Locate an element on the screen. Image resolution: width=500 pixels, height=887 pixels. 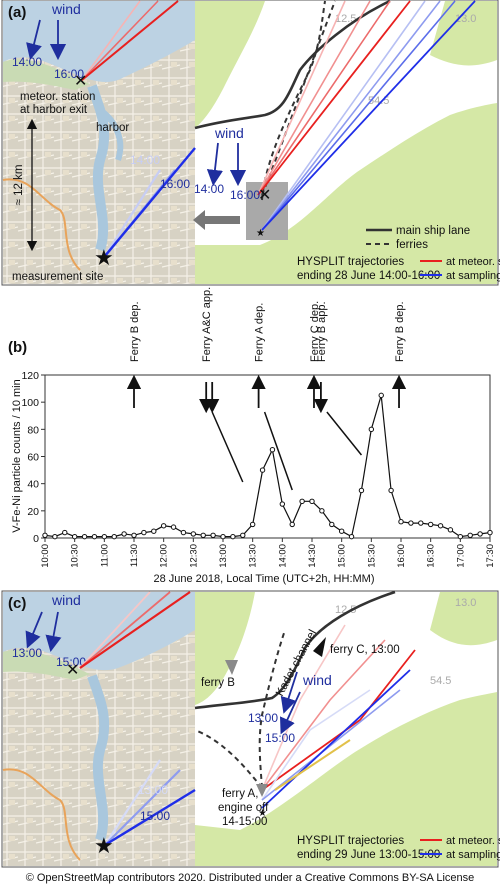
y-tick-label: 20 is located at coordinates (33, 512).